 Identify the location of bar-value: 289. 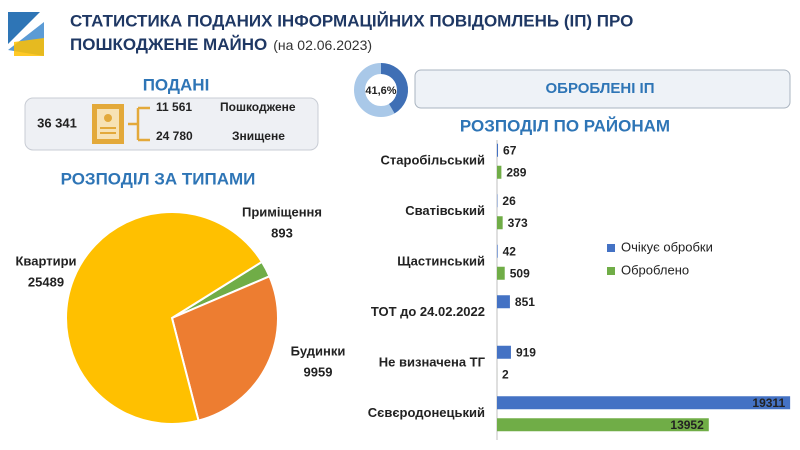
(516, 172).